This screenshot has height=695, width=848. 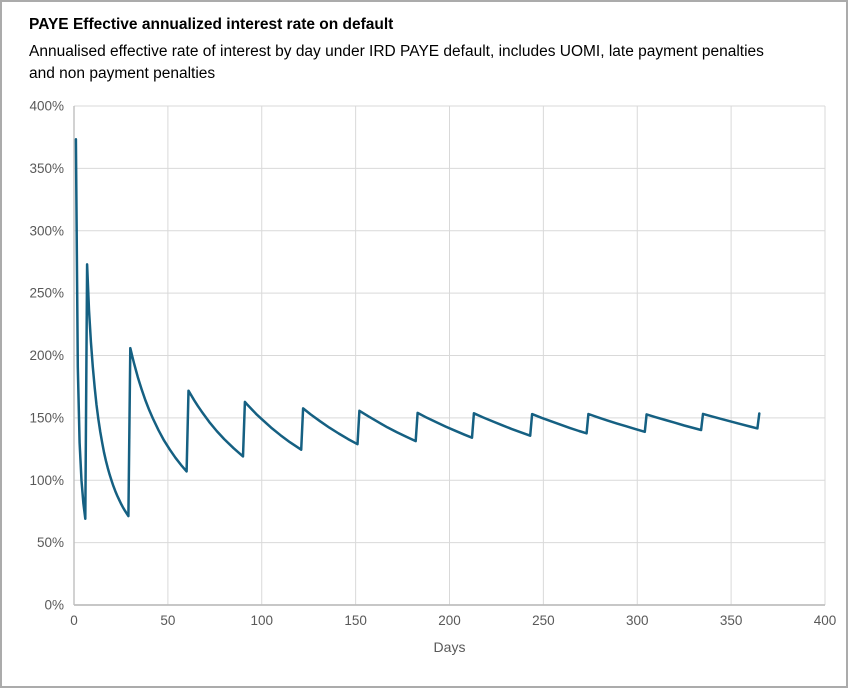 What do you see at coordinates (46, 293) in the screenshot?
I see `y-tick-label: 250%` at bounding box center [46, 293].